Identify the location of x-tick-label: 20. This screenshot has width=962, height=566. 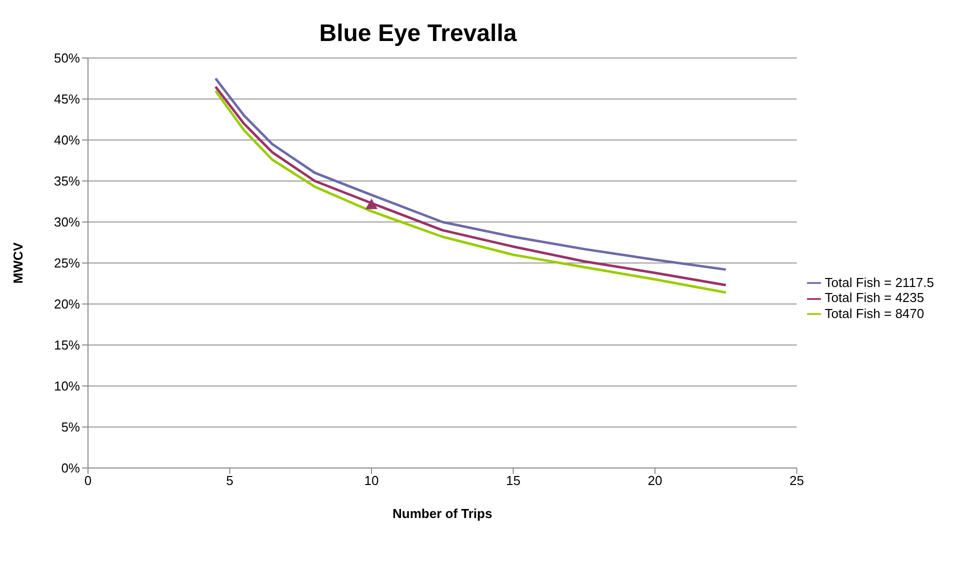
(655, 480).